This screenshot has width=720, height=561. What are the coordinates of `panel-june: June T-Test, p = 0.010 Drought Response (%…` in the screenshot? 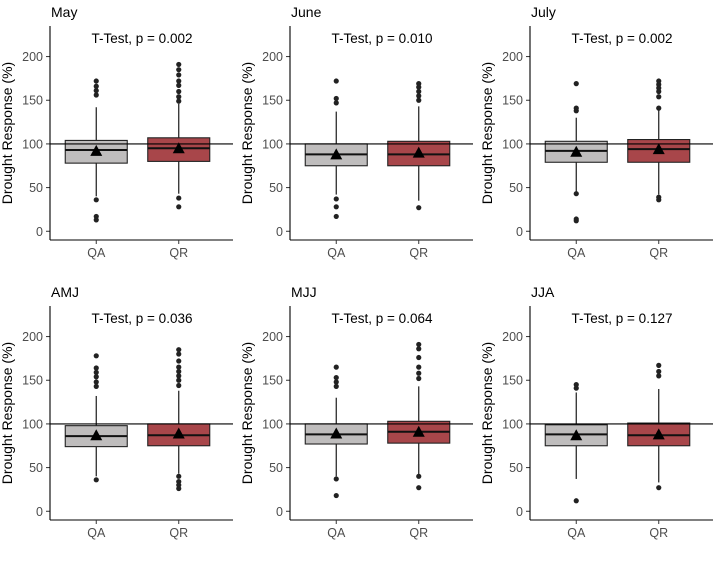 It's located at (356, 132).